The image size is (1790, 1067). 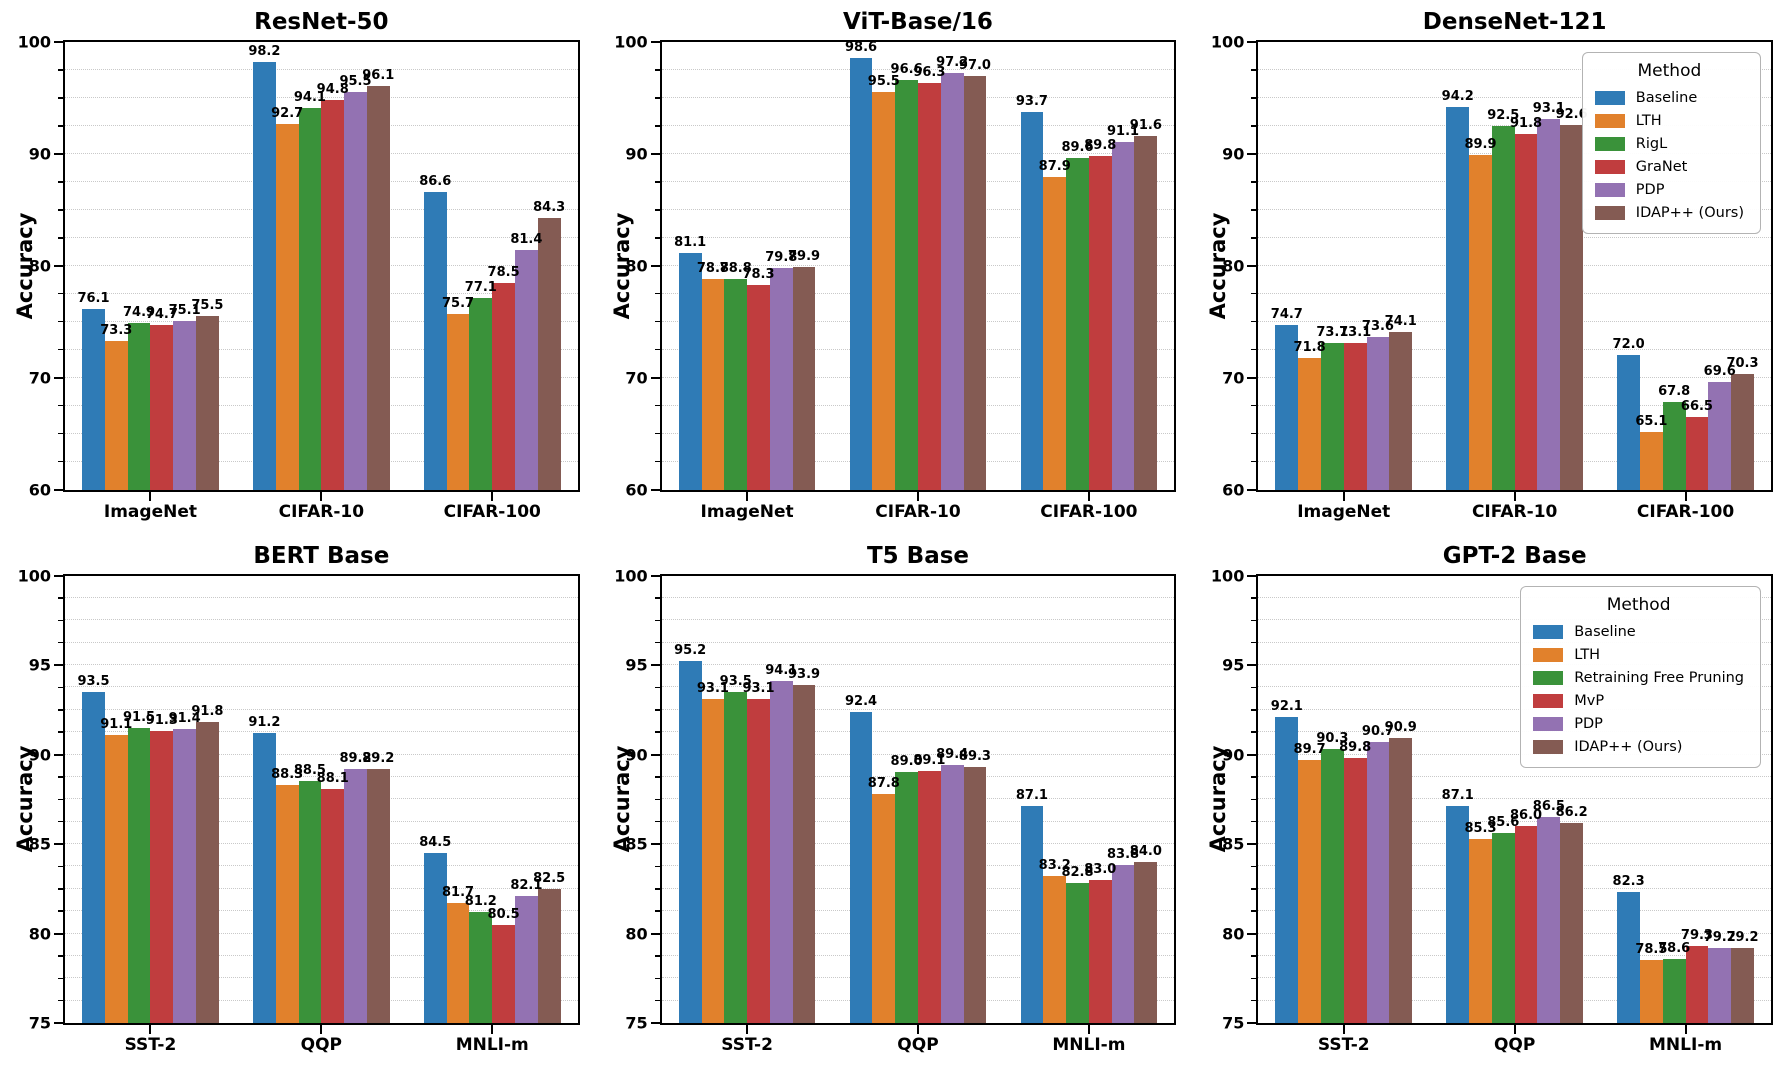 What do you see at coordinates (1571, 114) in the screenshot?
I see `bar-value-label: 92.6` at bounding box center [1571, 114].